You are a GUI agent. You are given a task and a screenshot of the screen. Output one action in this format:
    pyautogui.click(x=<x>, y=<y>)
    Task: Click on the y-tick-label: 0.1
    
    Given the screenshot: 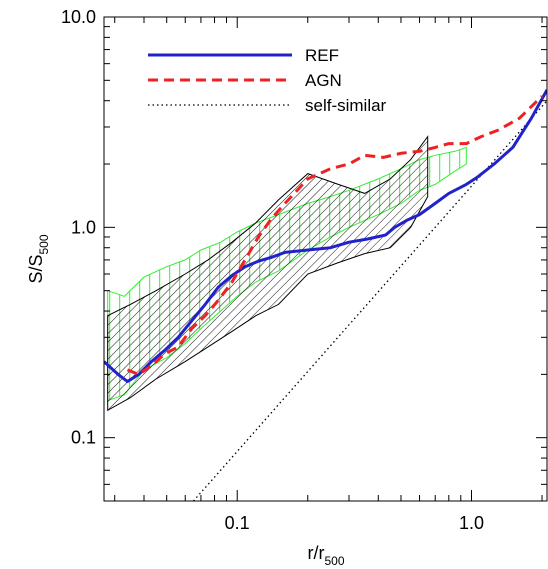 What is the action you would take?
    pyautogui.click(x=83, y=438)
    